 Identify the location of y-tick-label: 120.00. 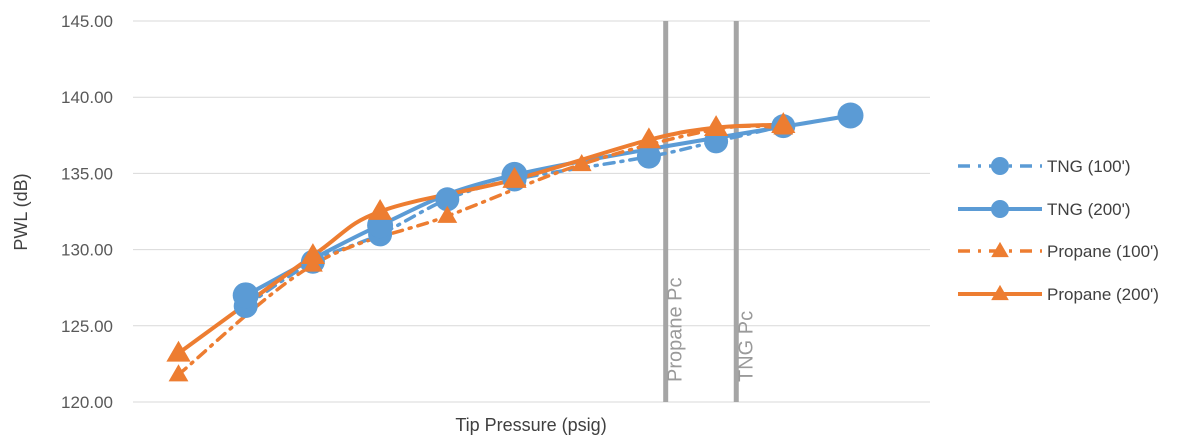
(87, 402).